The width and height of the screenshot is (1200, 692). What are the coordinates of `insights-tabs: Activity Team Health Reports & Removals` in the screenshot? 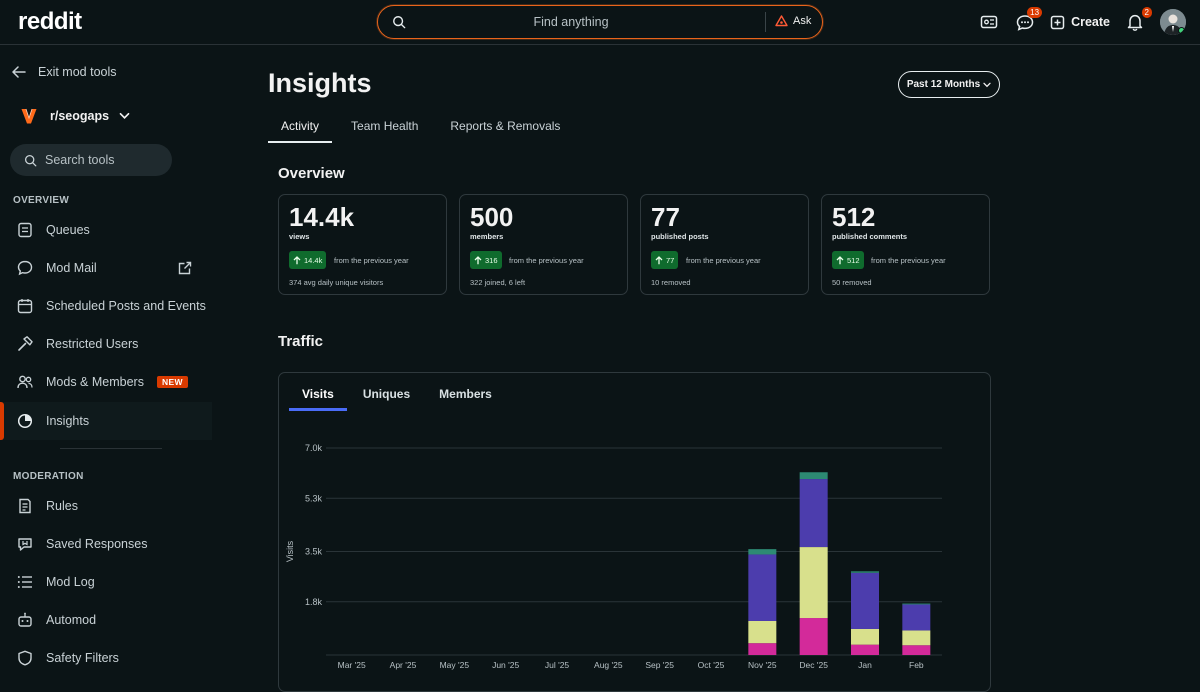 It's located at (423, 131).